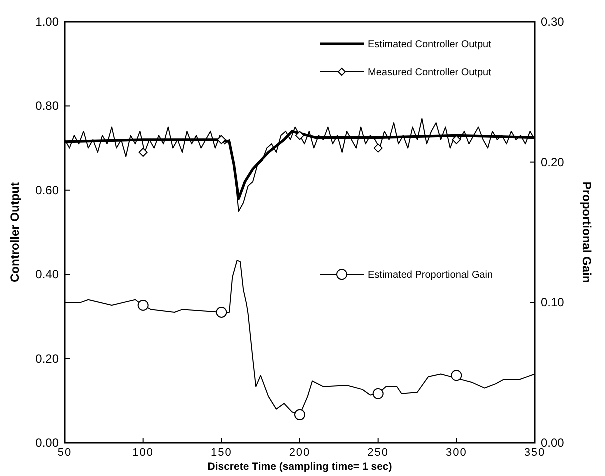 Image resolution: width=605 pixels, height=476 pixels. Describe the element at coordinates (48, 190) in the screenshot. I see `y-tick-label: 0.60` at that location.